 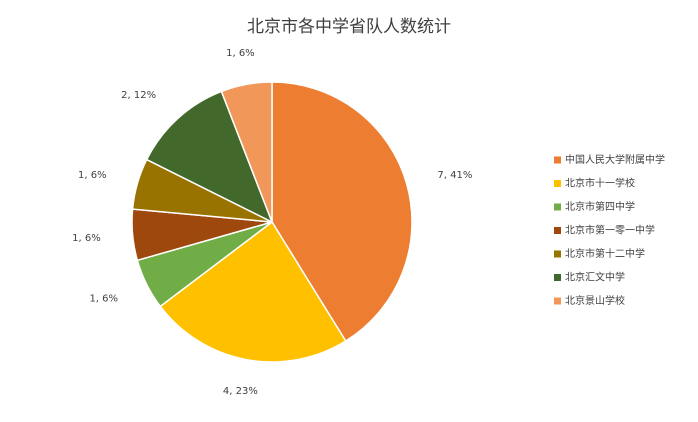 What do you see at coordinates (610, 230) in the screenshot?
I see `legend-label: 北京市第一零一中学` at bounding box center [610, 230].